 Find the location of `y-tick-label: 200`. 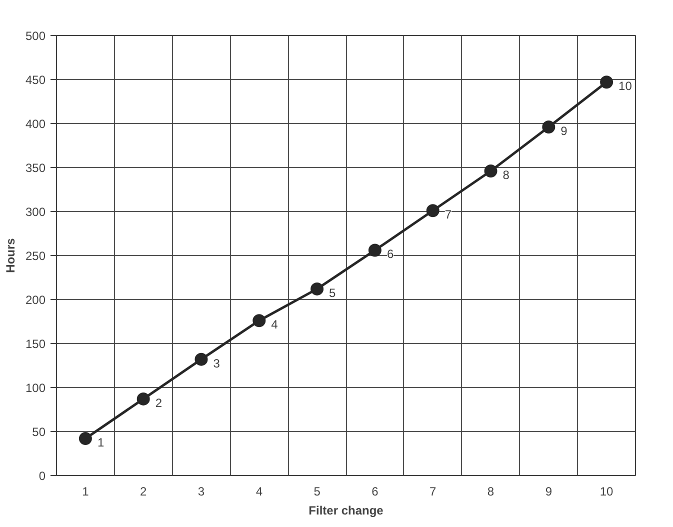

y-tick-label: 200 is located at coordinates (35, 300).